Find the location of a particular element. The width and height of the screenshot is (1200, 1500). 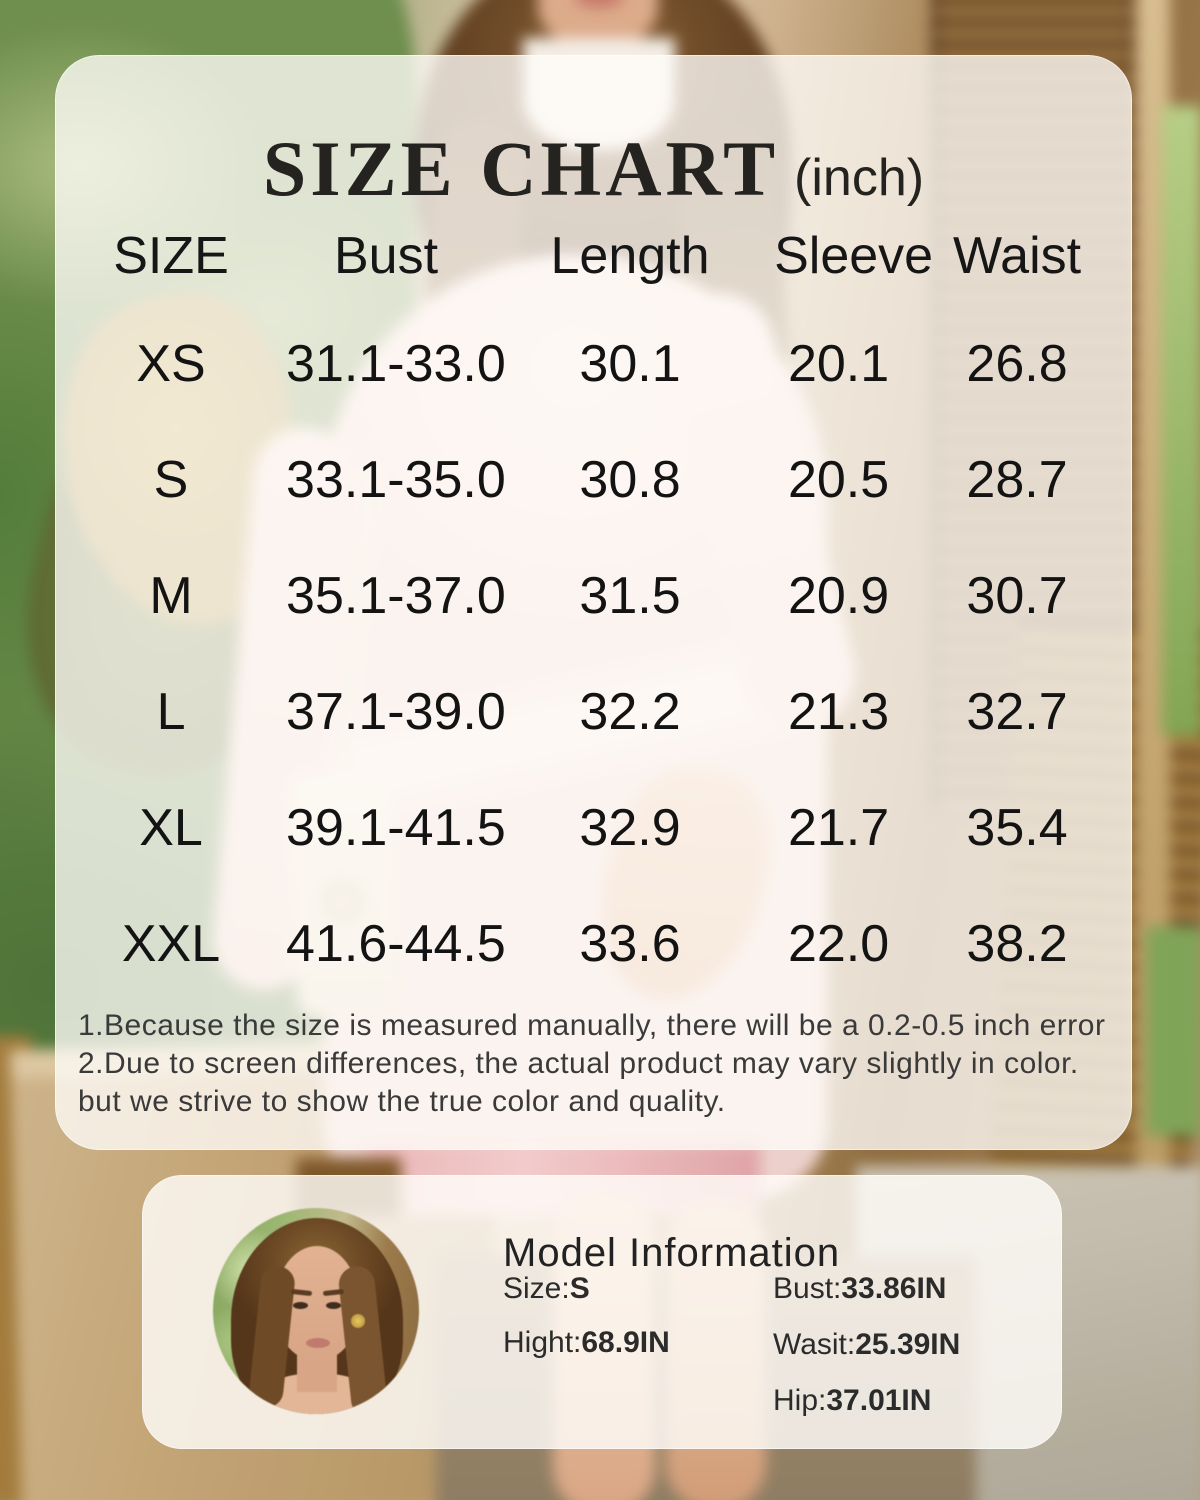

cell-bust: 41.6-44.5 is located at coordinates (396, 944).